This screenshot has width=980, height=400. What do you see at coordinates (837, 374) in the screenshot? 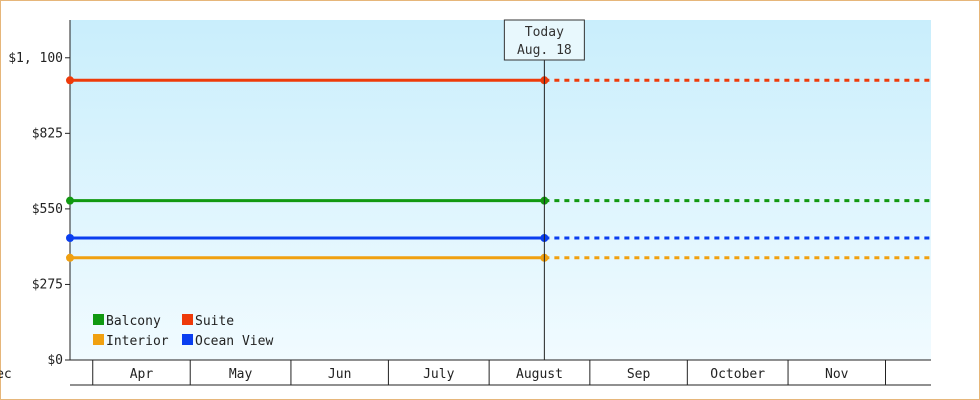
I see `month-label-nov: Nov` at bounding box center [837, 374].